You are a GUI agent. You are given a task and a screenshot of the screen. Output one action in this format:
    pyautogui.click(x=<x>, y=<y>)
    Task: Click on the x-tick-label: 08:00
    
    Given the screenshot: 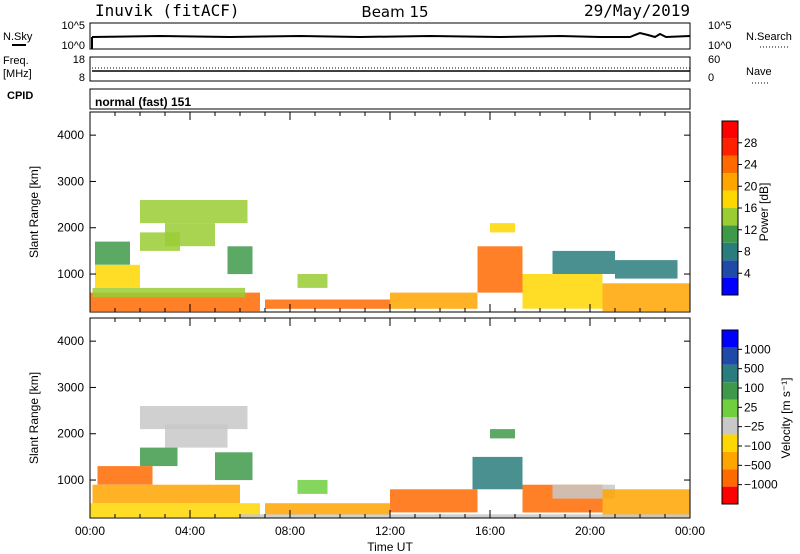 What is the action you would take?
    pyautogui.click(x=290, y=531)
    